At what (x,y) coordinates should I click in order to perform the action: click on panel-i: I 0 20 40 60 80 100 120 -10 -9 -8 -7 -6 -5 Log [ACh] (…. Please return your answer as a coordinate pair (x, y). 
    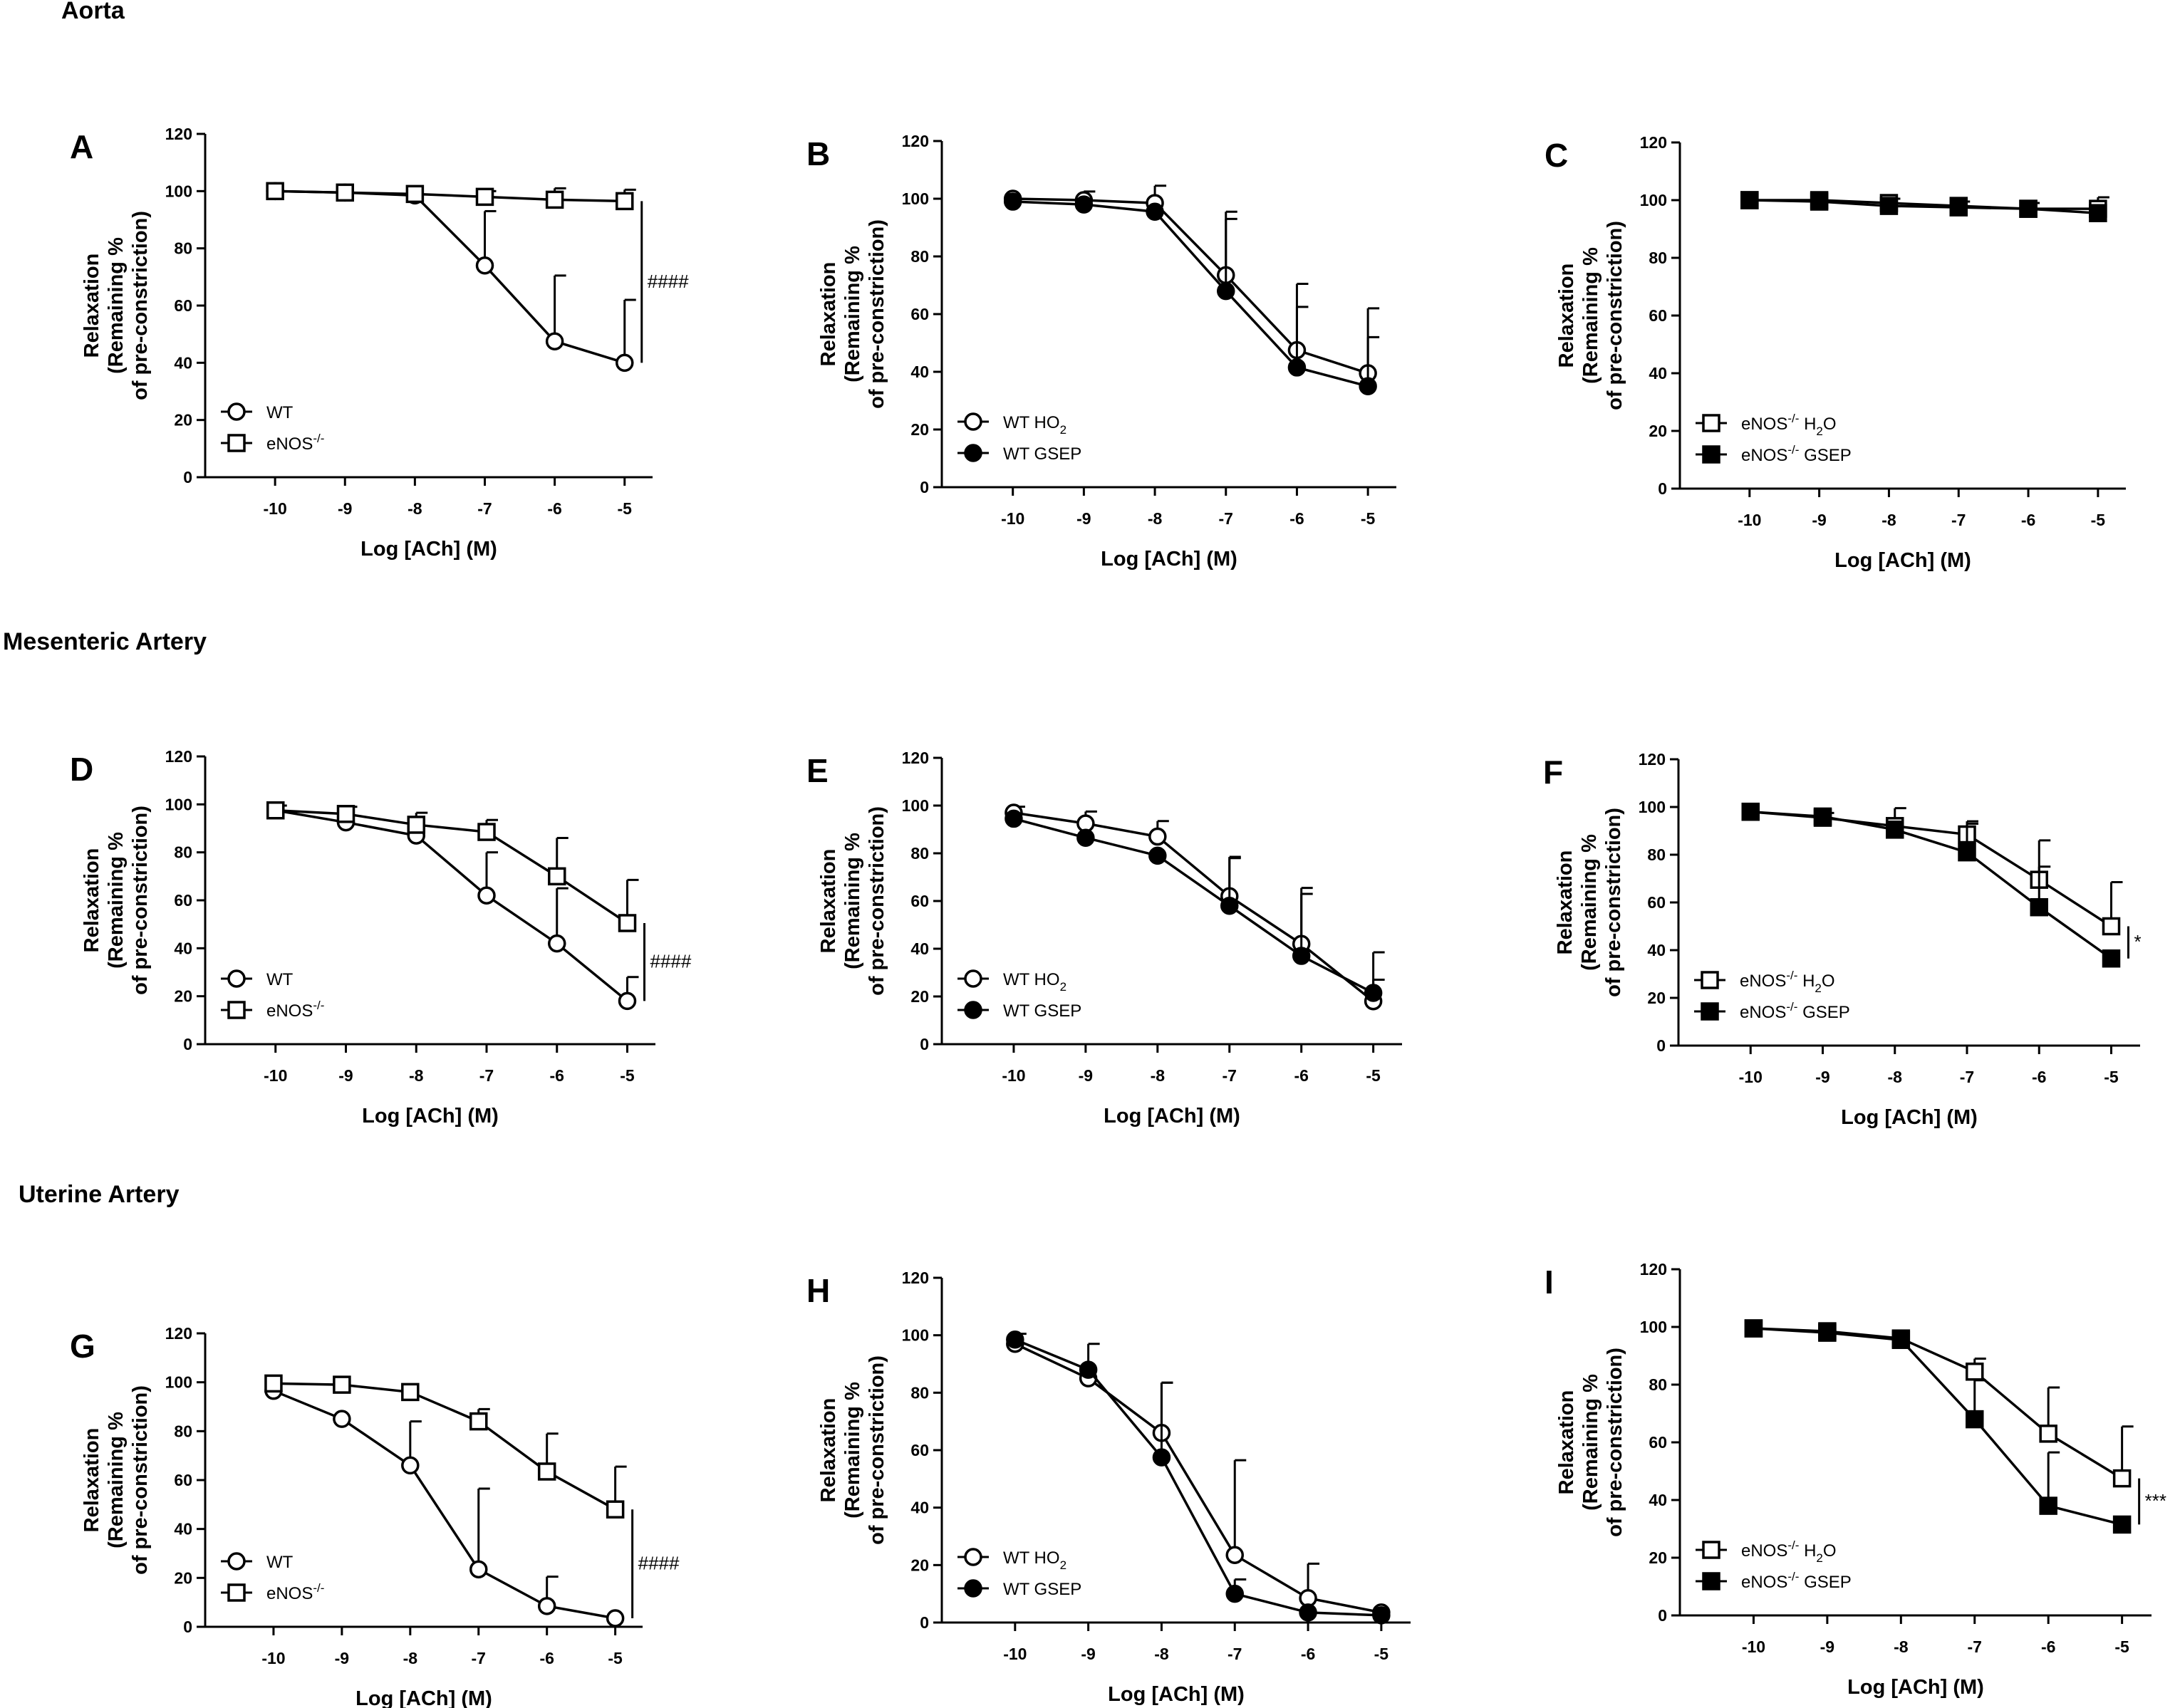
    Looking at the image, I should click on (1855, 1479).